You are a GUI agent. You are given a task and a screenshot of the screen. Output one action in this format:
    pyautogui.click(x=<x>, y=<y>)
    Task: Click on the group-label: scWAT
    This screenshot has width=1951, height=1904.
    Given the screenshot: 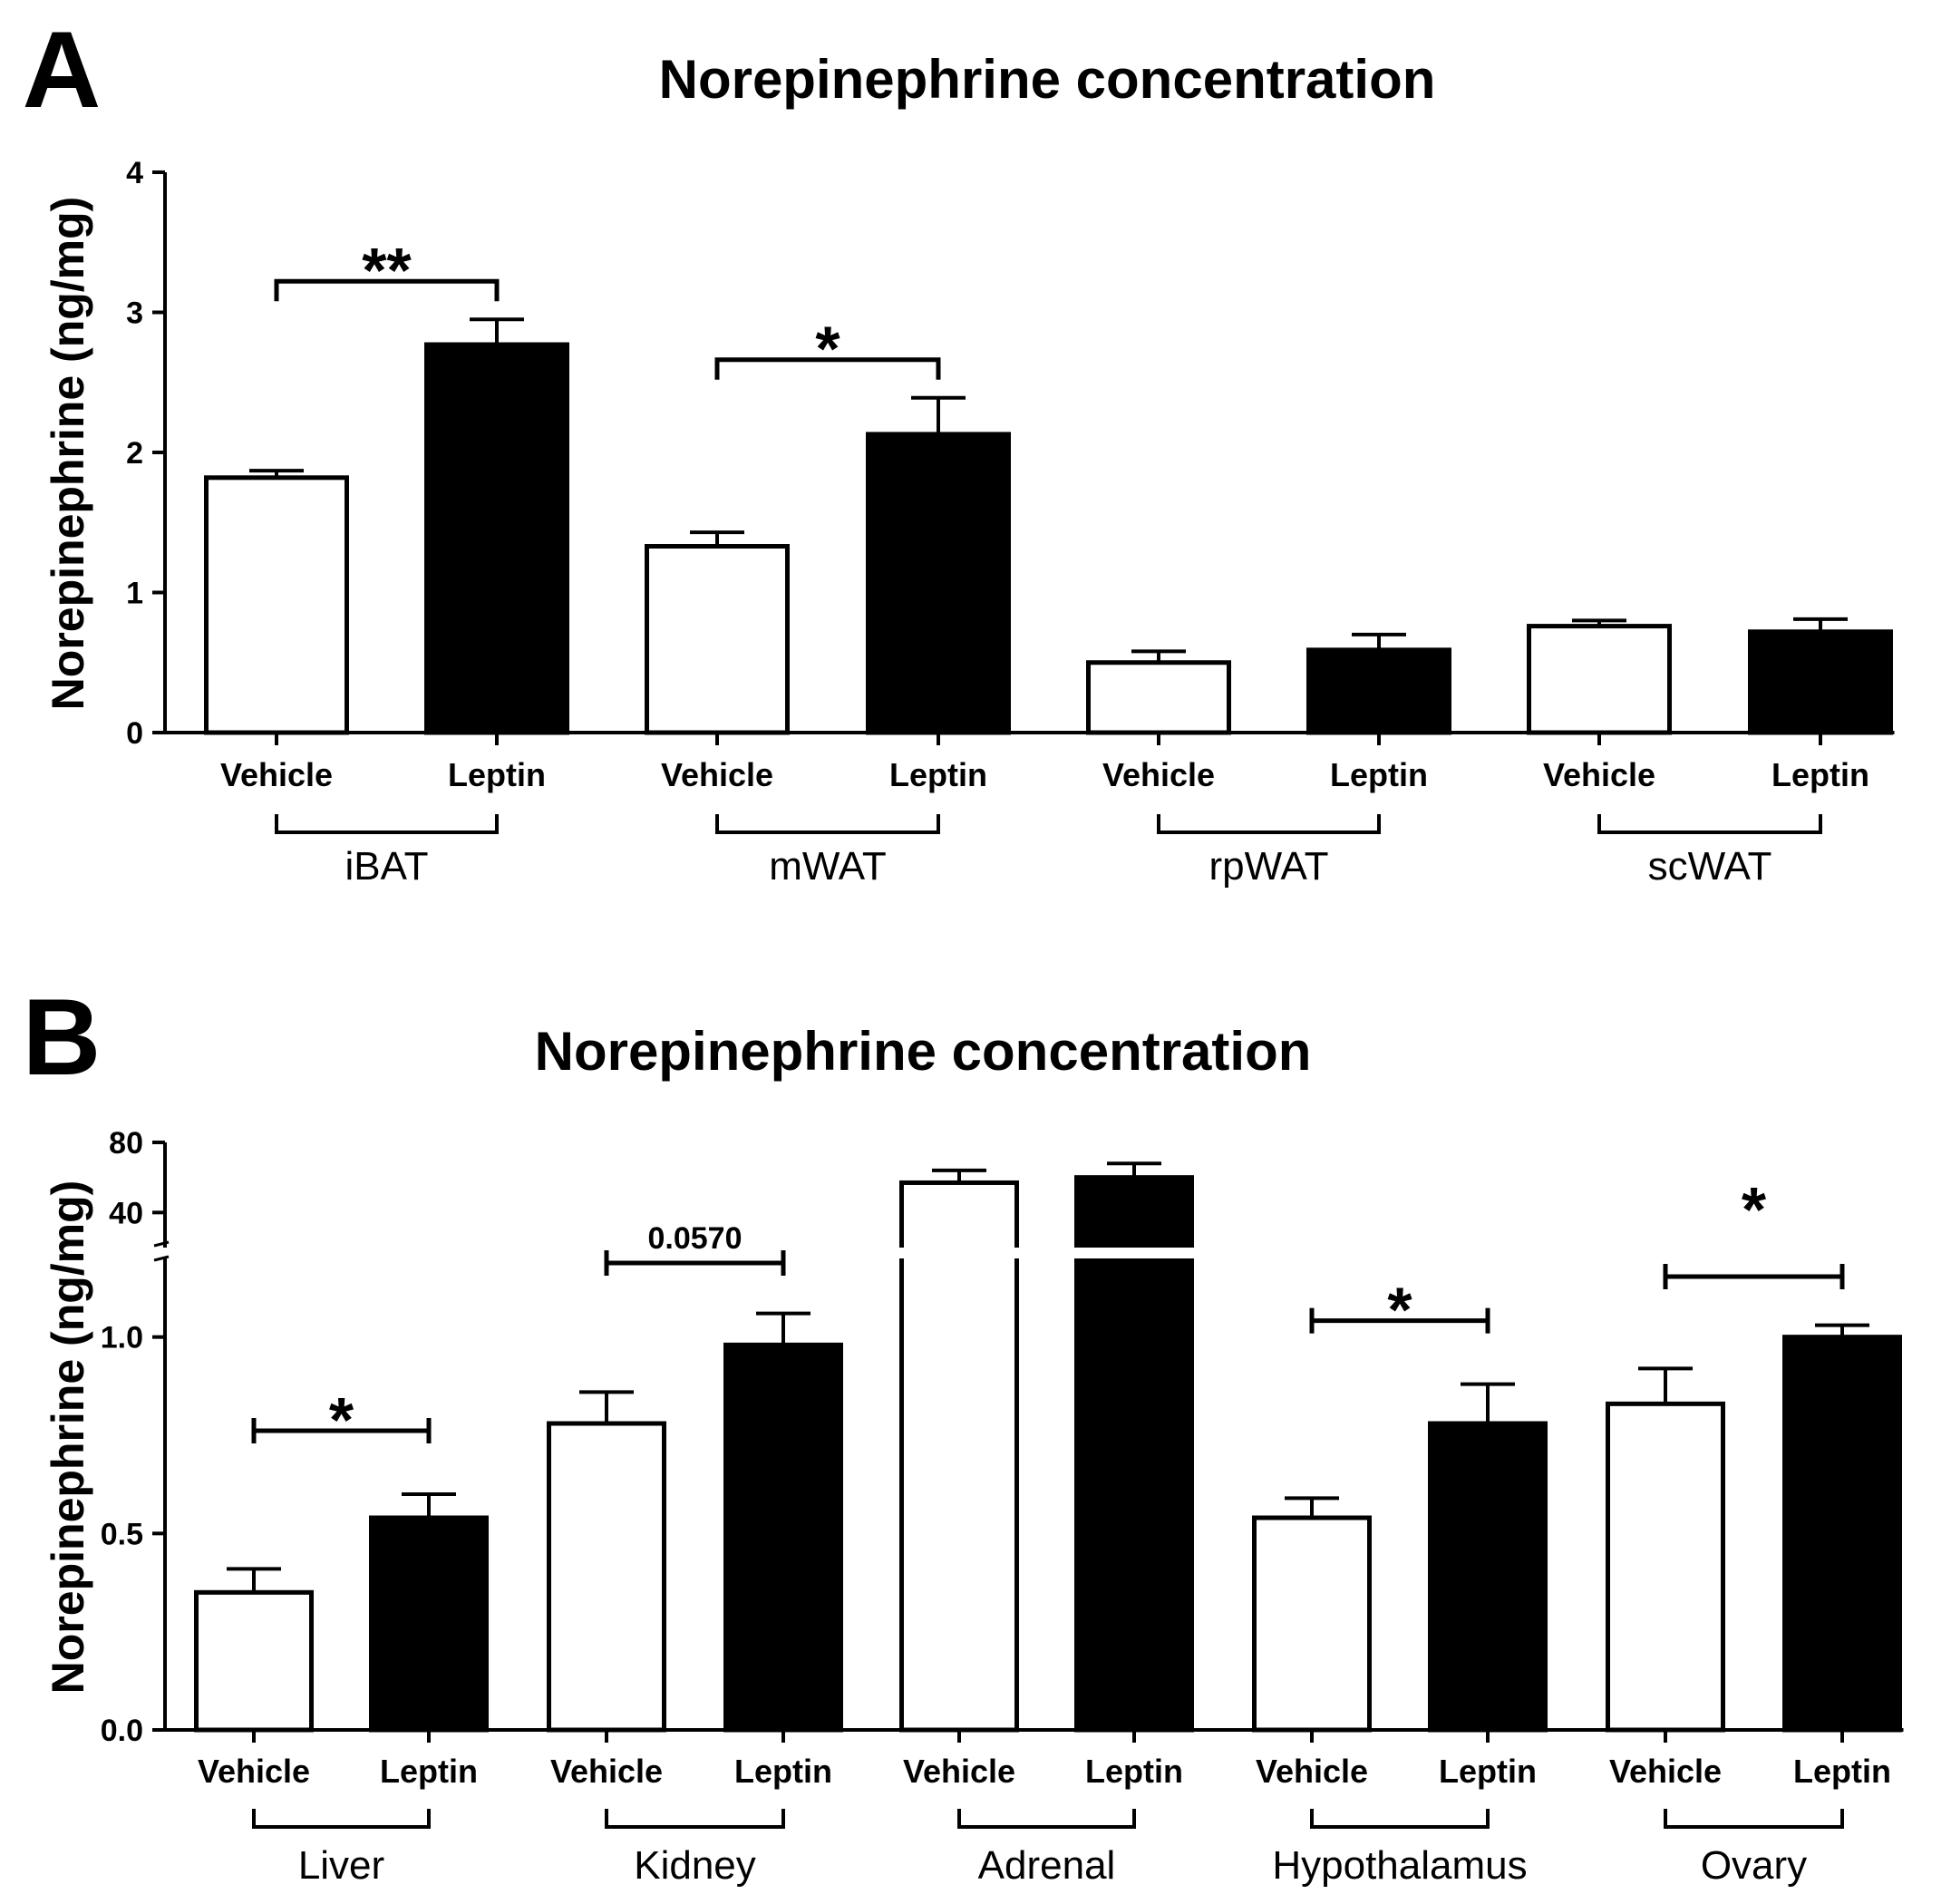 What is the action you would take?
    pyautogui.click(x=1710, y=866)
    